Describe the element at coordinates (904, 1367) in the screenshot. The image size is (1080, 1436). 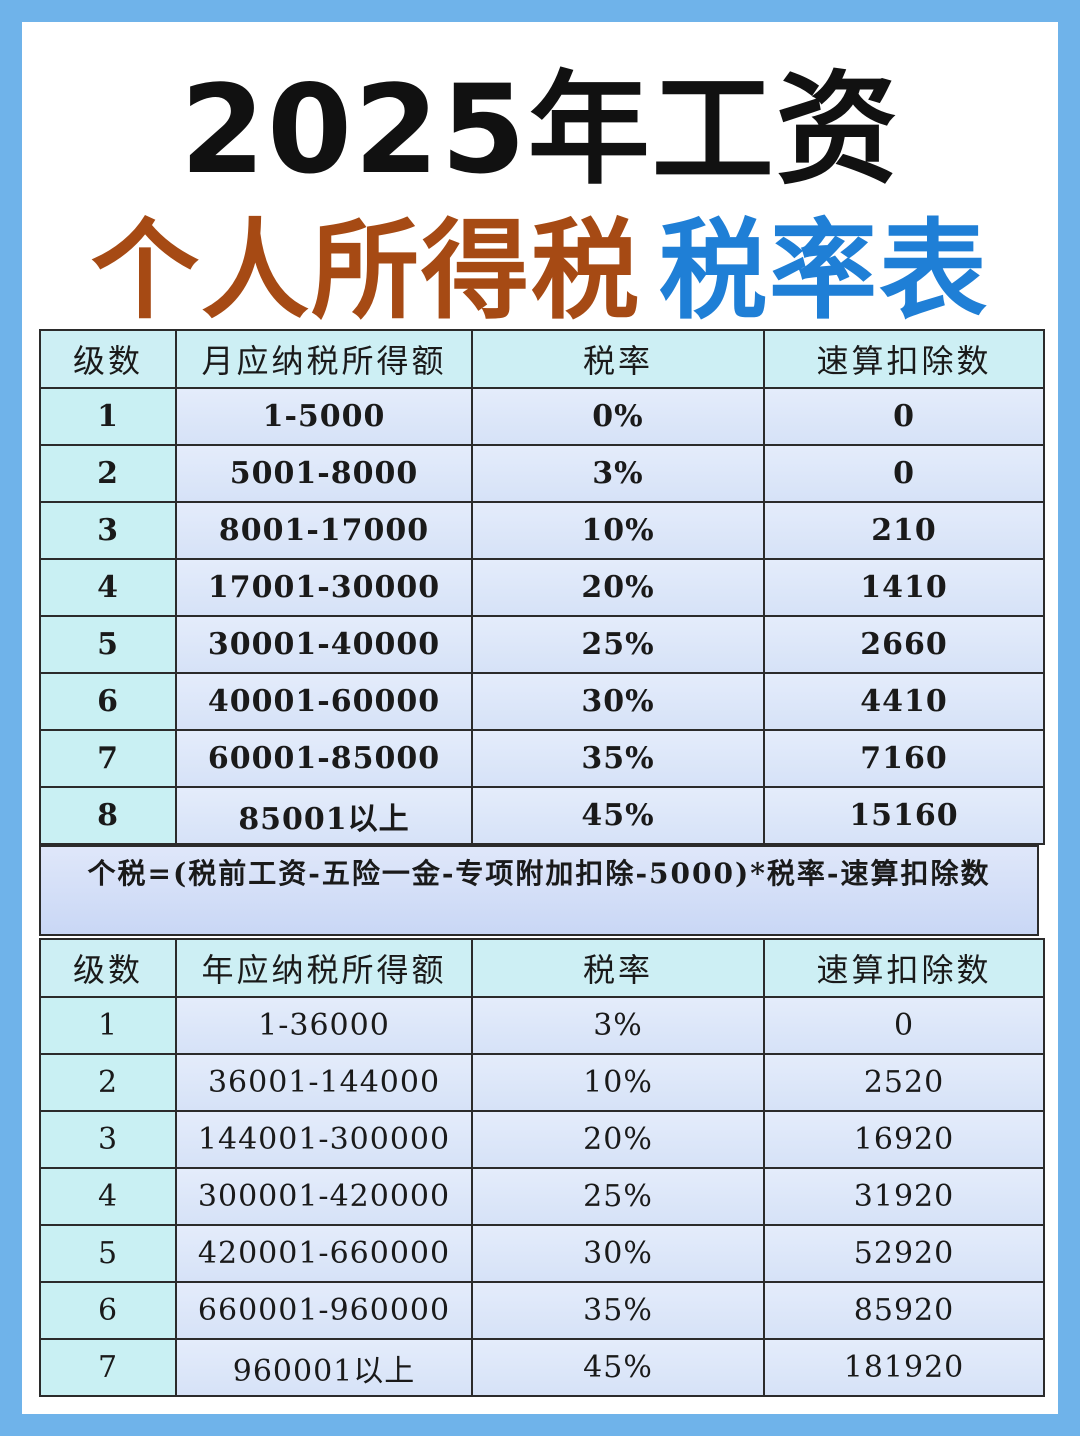
I see `table-cell: 181920` at that location.